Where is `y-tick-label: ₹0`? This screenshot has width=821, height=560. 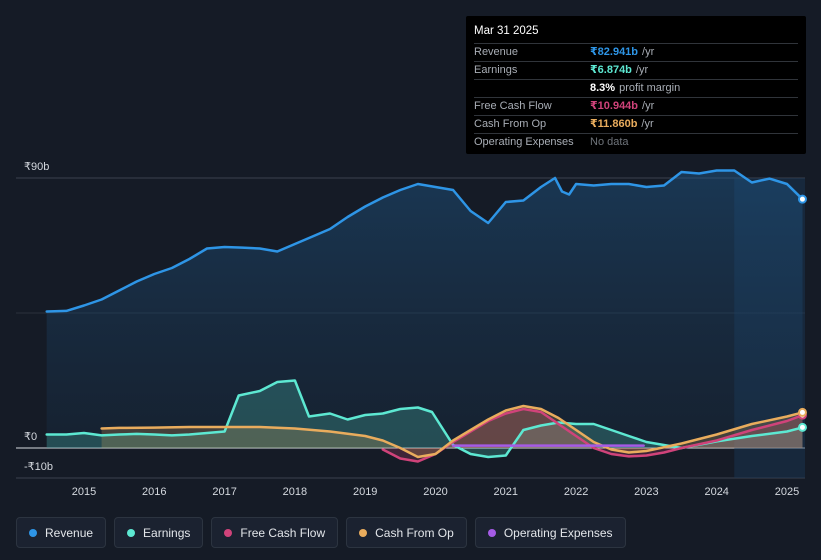 y-tick-label: ₹0 is located at coordinates (30, 437).